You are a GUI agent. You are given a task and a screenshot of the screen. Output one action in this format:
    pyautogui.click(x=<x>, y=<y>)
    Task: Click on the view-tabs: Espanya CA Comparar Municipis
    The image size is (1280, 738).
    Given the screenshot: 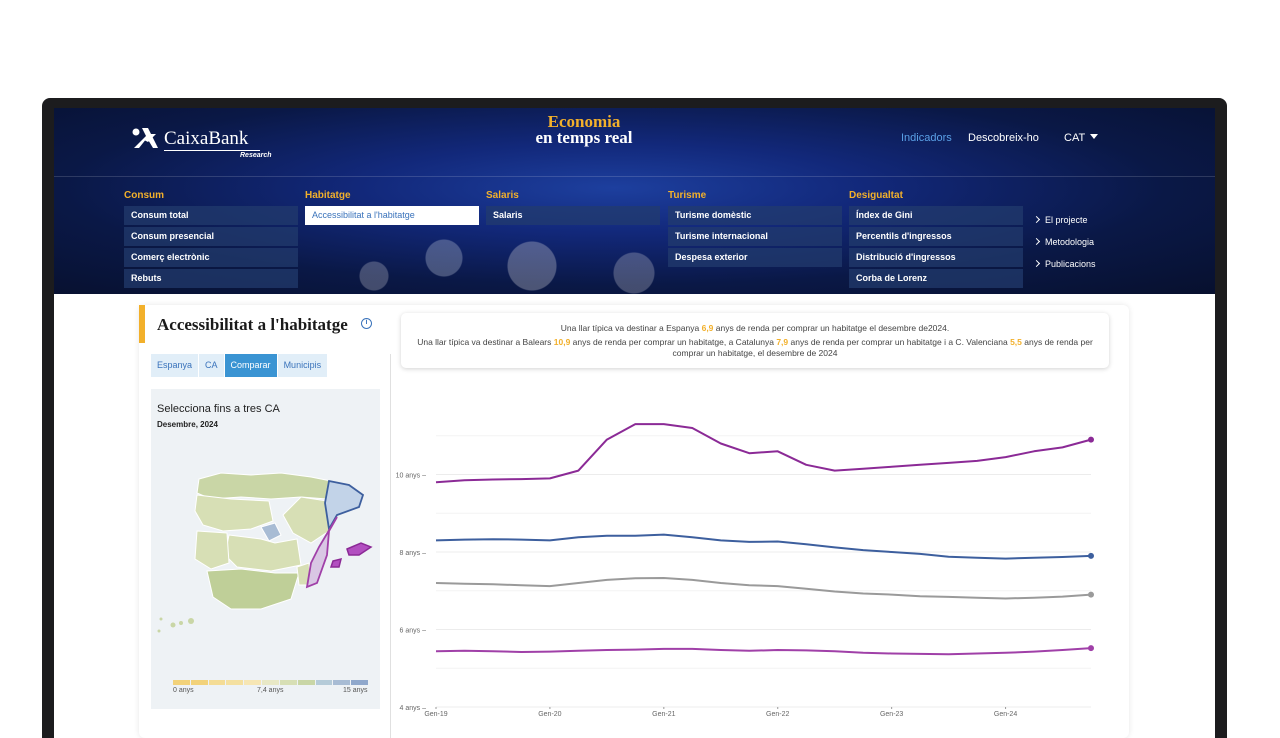 What is the action you would take?
    pyautogui.click(x=239, y=365)
    